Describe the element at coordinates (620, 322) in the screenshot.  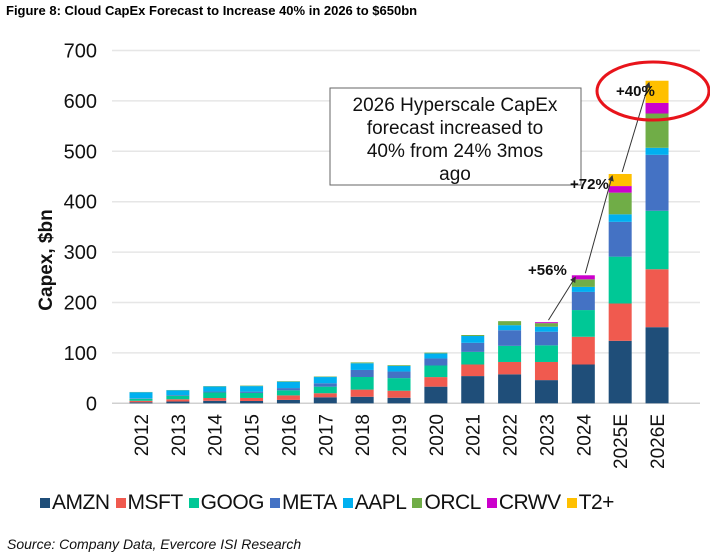
I see `bar-segment-msft-2025E` at that location.